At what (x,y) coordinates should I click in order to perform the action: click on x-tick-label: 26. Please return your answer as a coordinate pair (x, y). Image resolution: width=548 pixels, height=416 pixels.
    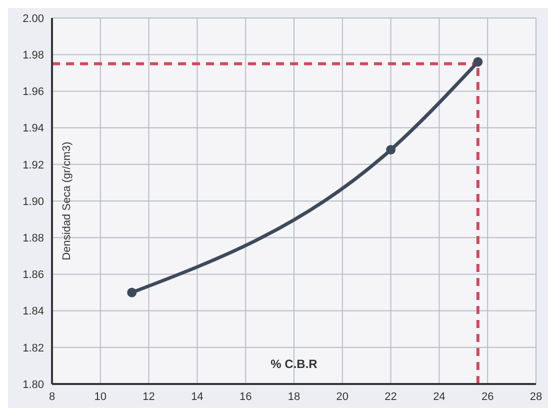
    Looking at the image, I should click on (487, 396).